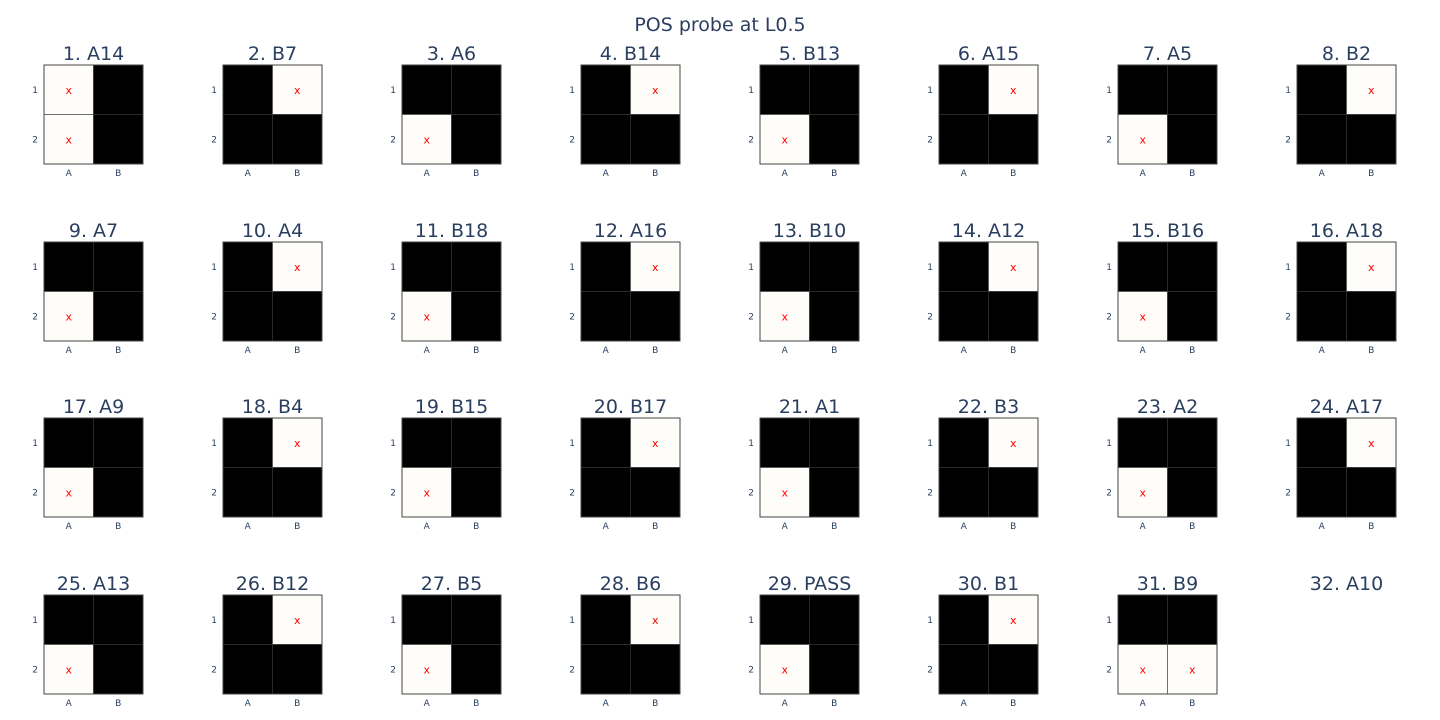  Describe the element at coordinates (1346, 584) in the screenshot. I see `heatmap-panel: 32. A10` at that location.